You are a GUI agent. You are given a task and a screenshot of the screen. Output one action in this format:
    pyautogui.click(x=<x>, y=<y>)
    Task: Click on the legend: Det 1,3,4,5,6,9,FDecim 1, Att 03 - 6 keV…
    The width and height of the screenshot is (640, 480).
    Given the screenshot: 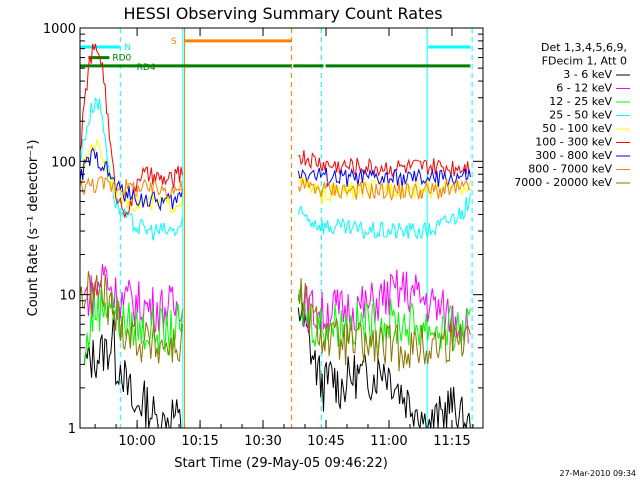 What is the action you would take?
    pyautogui.click(x=572, y=115)
    